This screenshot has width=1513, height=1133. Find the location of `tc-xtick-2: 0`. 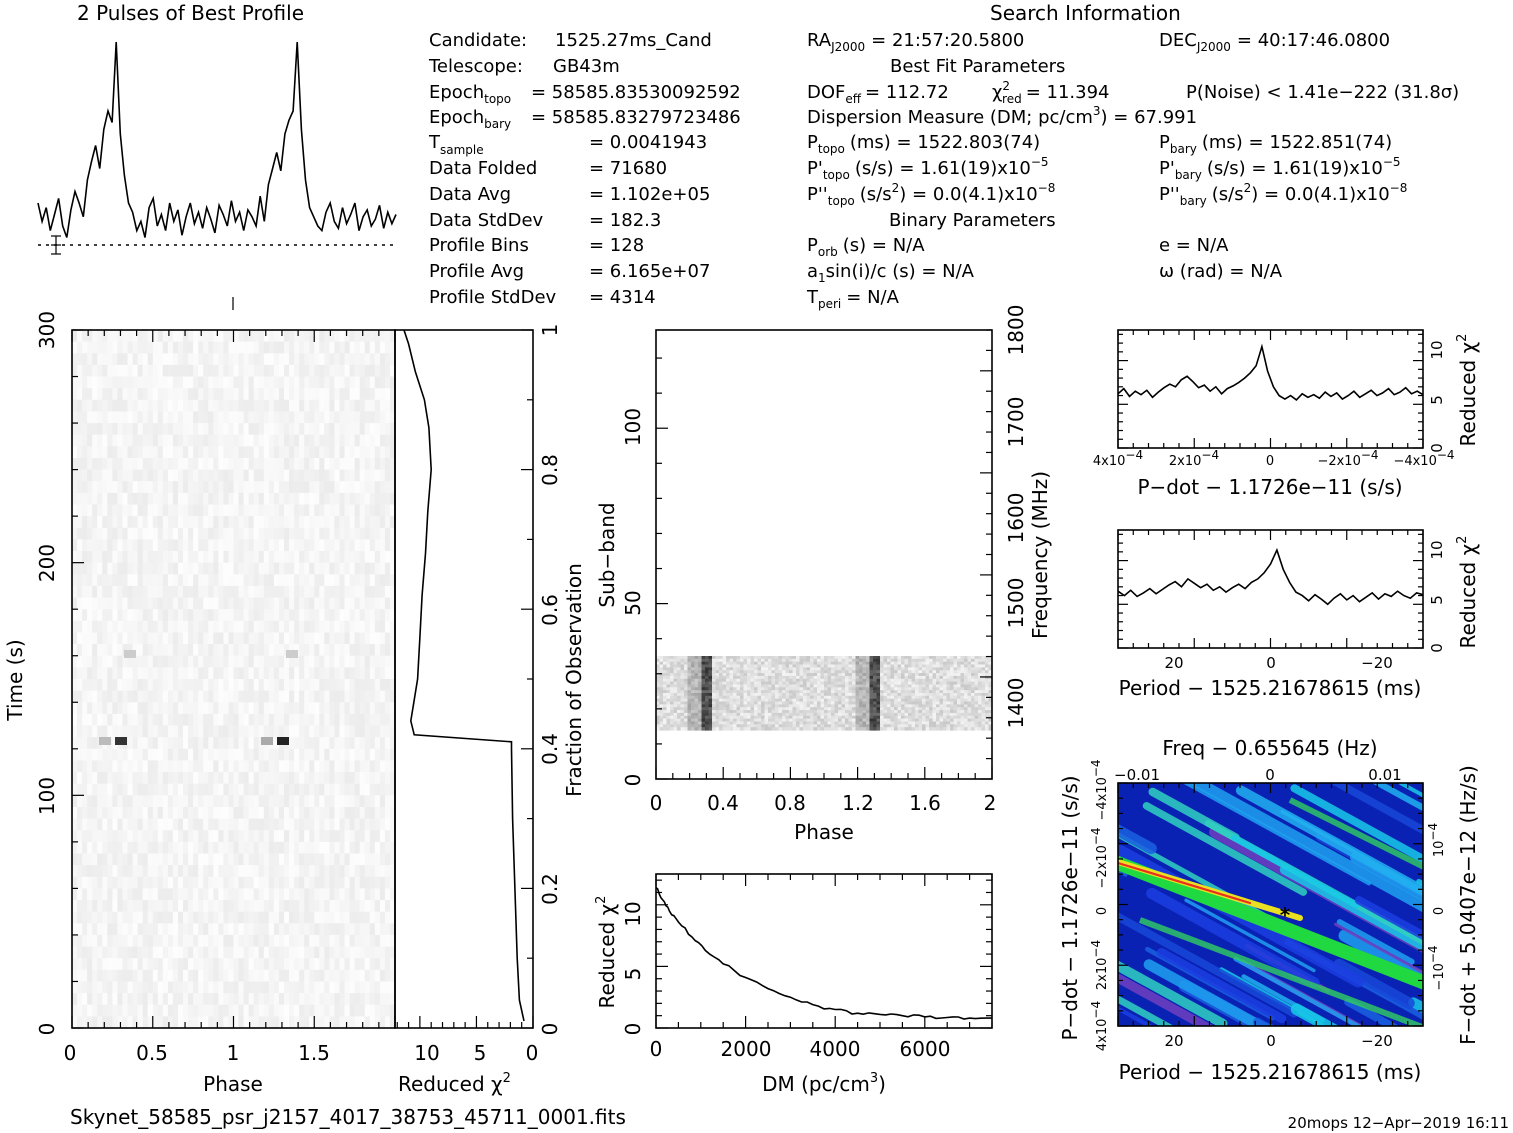

tc-xtick-2: 0 is located at coordinates (532, 1053).